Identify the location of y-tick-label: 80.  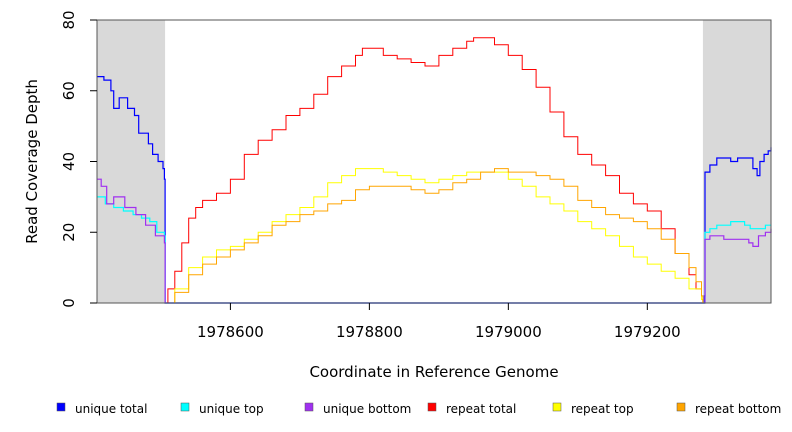
(69, 19).